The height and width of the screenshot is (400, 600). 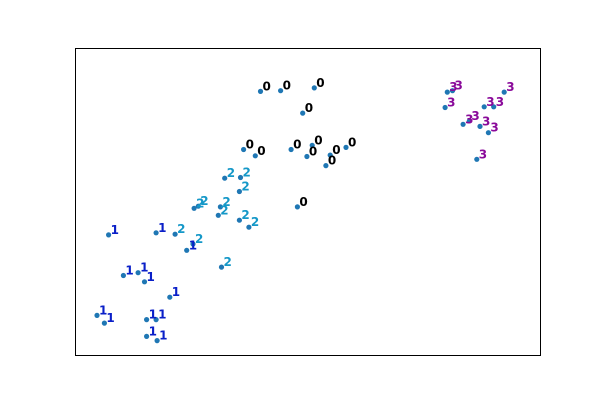 I want to click on point-label-21: 3, so click(x=494, y=128).